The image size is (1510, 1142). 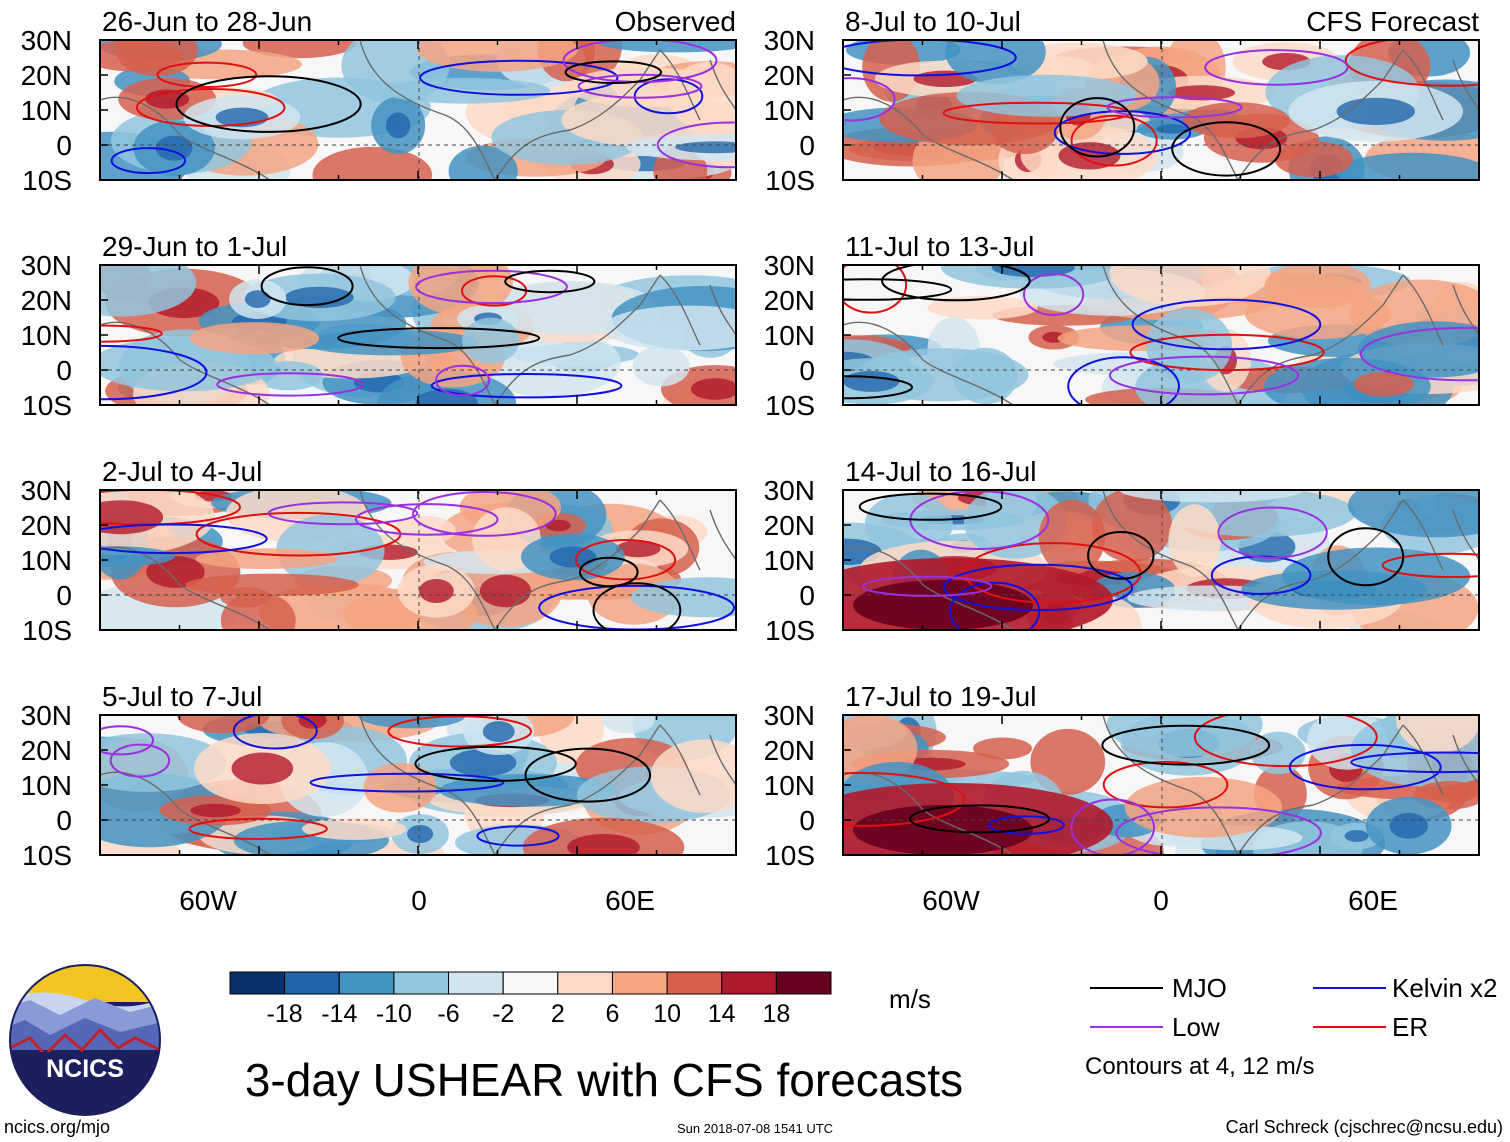 I want to click on legend-label-kelvin: Kelvin x2, so click(x=1445, y=988).